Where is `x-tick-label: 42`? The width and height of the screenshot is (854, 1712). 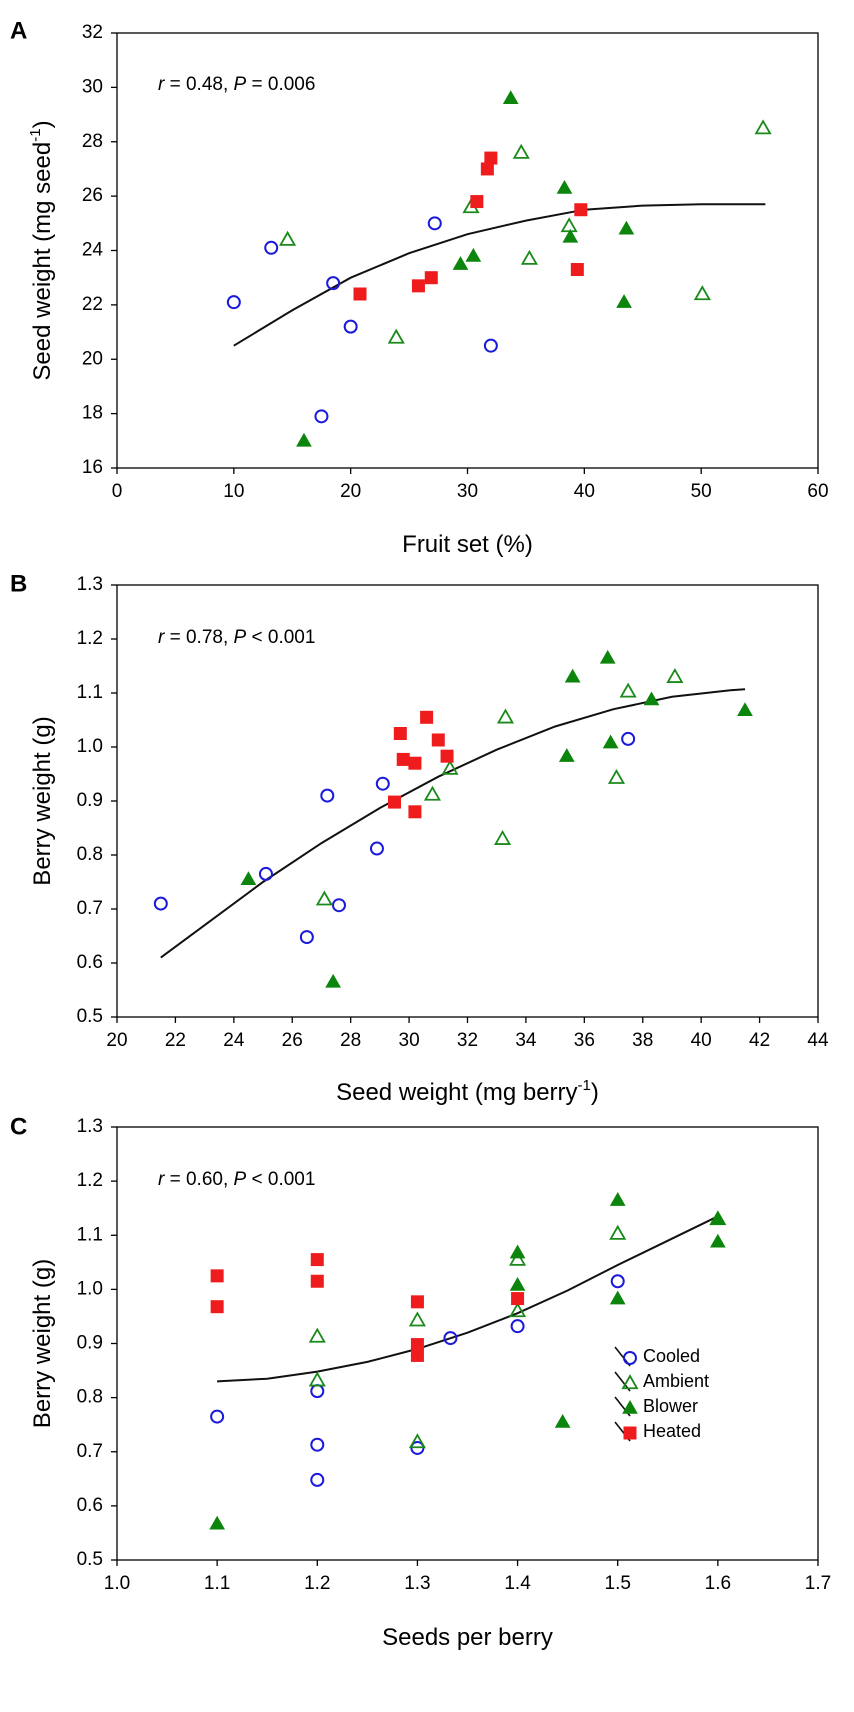
x-tick-label: 42 is located at coordinates (759, 1040).